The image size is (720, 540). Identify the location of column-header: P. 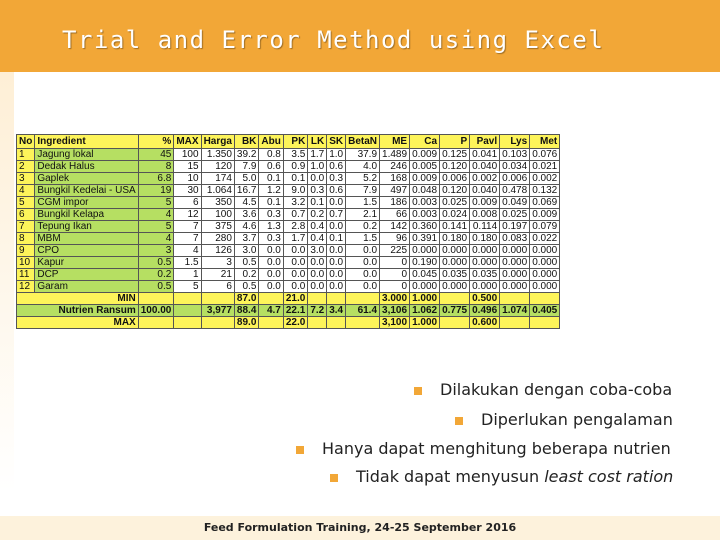
(455, 141).